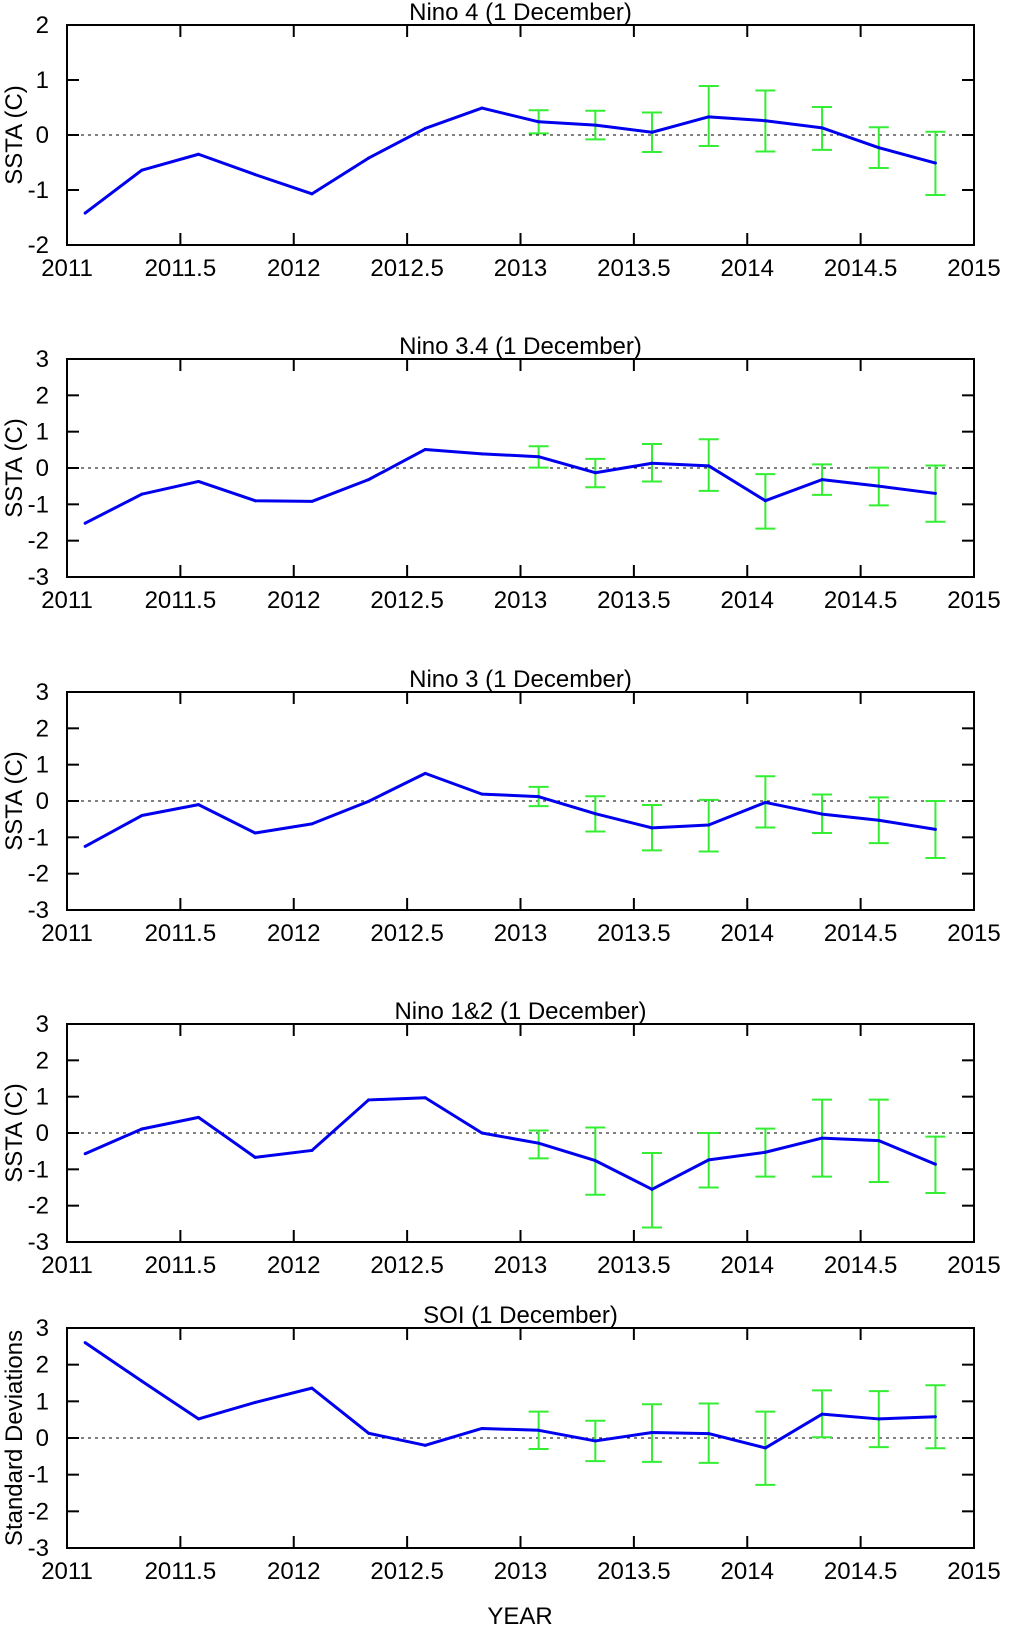 The height and width of the screenshot is (1628, 1009). Describe the element at coordinates (747, 268) in the screenshot. I see `x-tick-label: 2014` at that location.